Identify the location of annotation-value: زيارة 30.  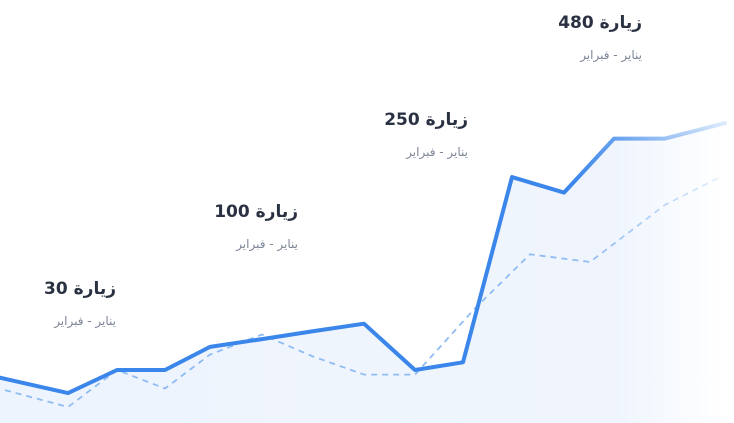
(80, 289).